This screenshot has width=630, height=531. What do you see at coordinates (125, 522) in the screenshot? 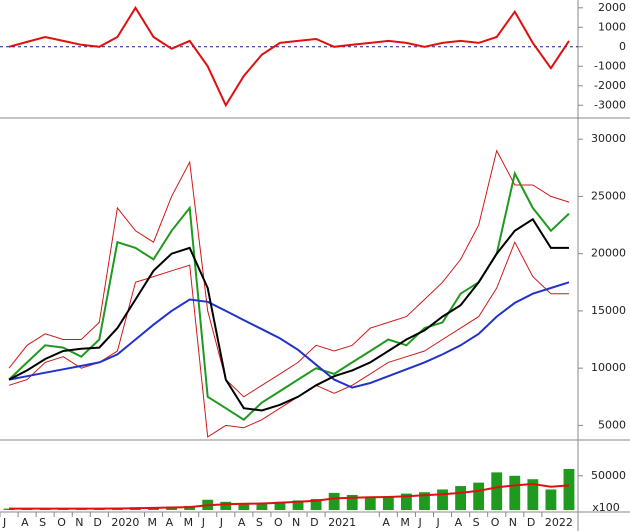
I see `x-tick-label: 2020` at bounding box center [125, 522].